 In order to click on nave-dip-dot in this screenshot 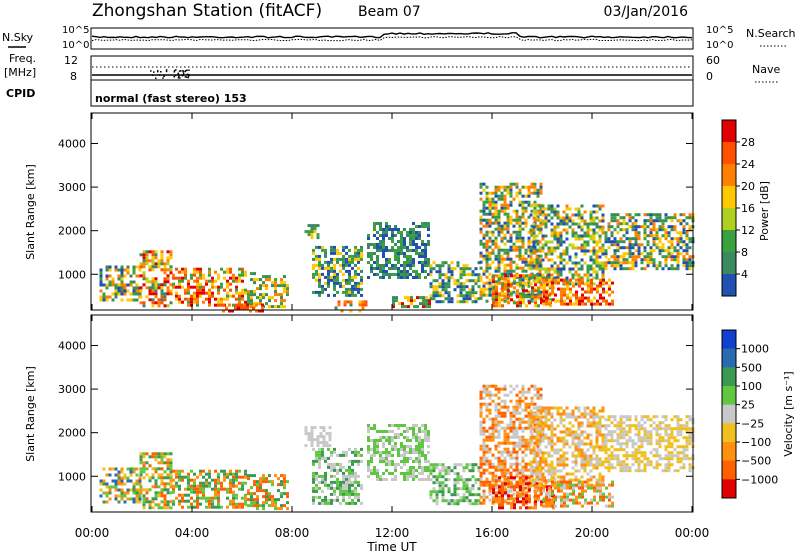, I will do `click(182, 75)`.